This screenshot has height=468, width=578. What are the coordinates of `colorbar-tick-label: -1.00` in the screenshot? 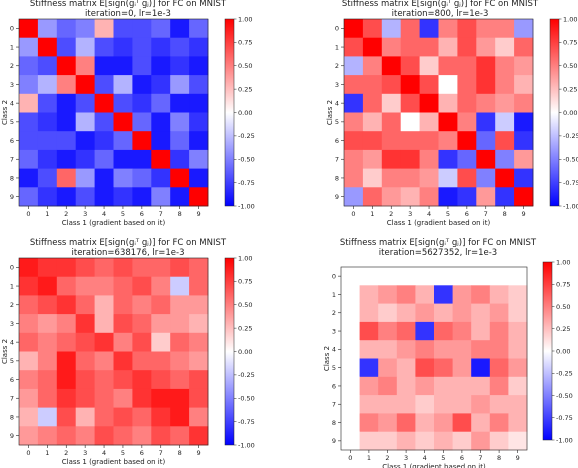 It's located at (246, 206).